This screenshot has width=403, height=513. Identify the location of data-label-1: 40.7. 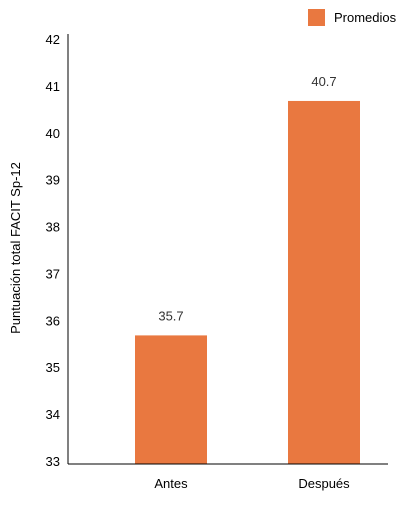
(323, 81).